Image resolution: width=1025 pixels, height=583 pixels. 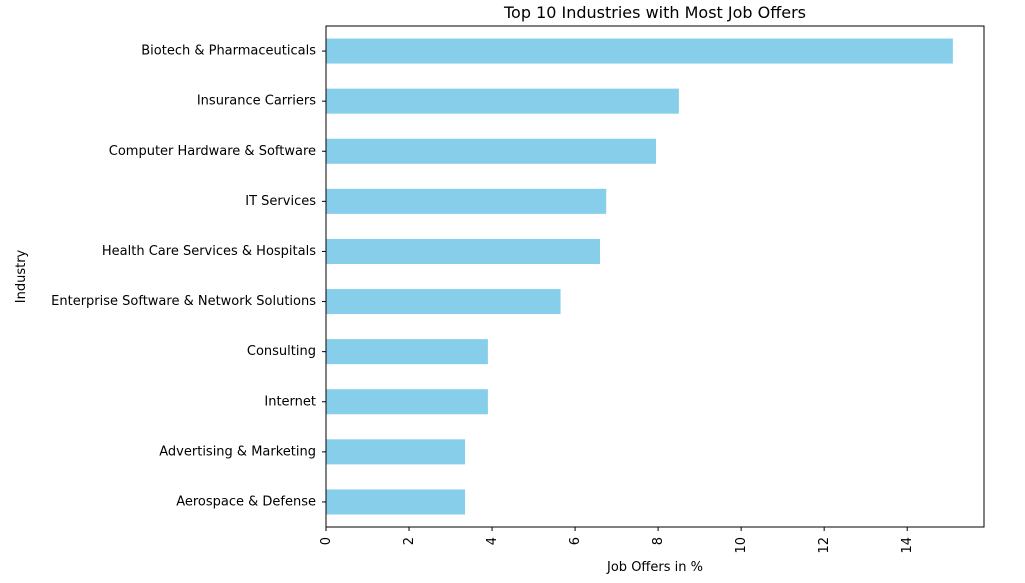 What do you see at coordinates (212, 151) in the screenshot?
I see `y-tick-label: Computer Hardware & Software` at bounding box center [212, 151].